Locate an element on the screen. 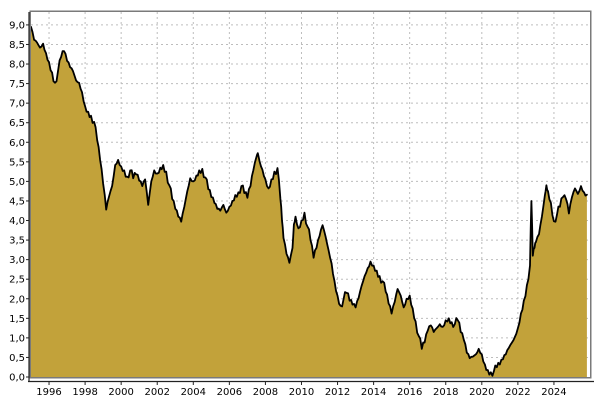 The height and width of the screenshot is (400, 600). x-tick-label: 1998 is located at coordinates (84, 392).